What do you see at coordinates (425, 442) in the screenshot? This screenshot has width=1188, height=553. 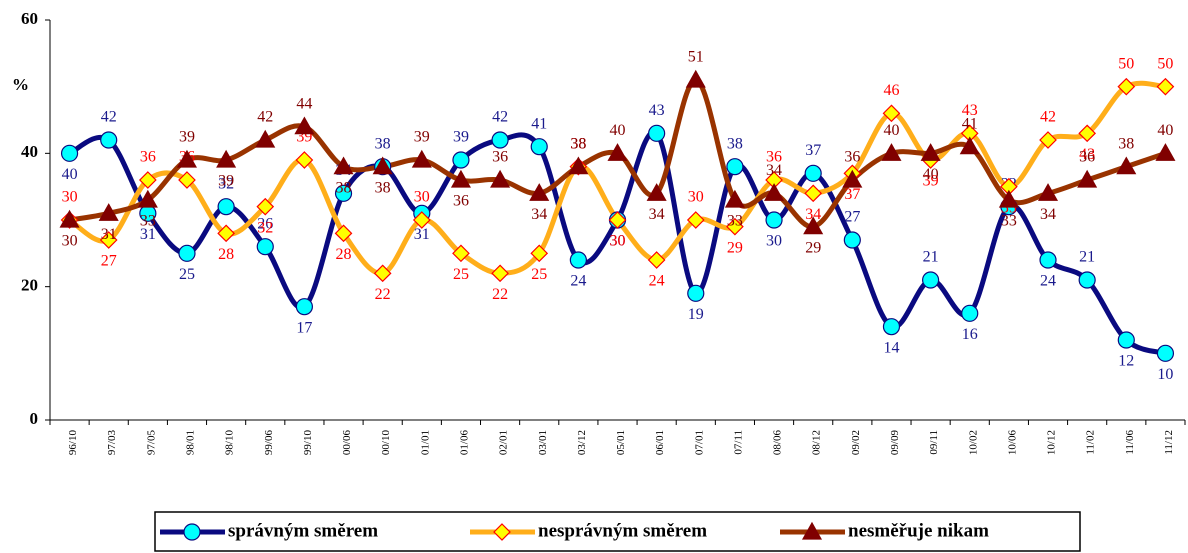 I see `x-tick-label: 01/01` at bounding box center [425, 442].